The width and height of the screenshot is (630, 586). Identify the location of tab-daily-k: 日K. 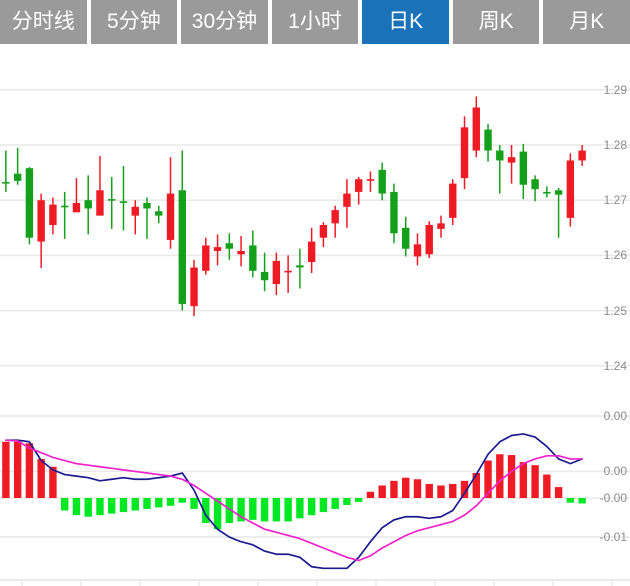
(405, 22).